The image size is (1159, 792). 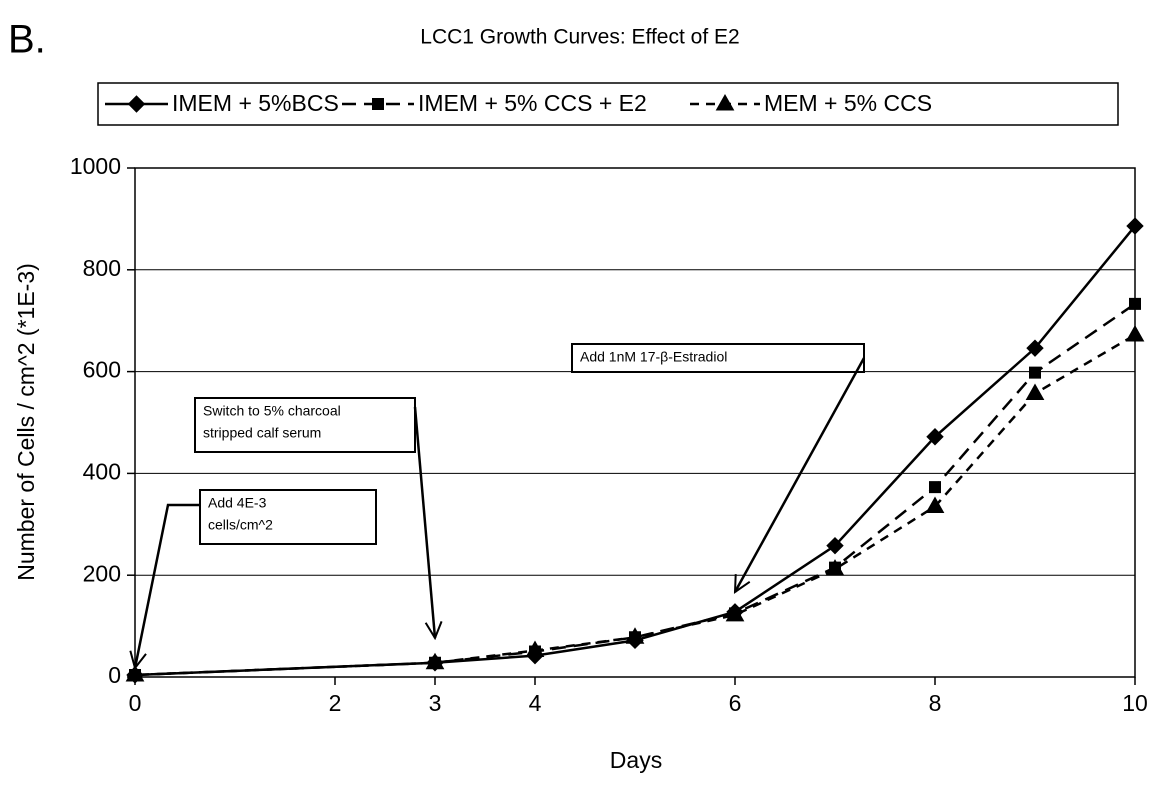 I want to click on chart-title: LCC1 Growth Curves: Effect of E2, so click(x=579, y=37).